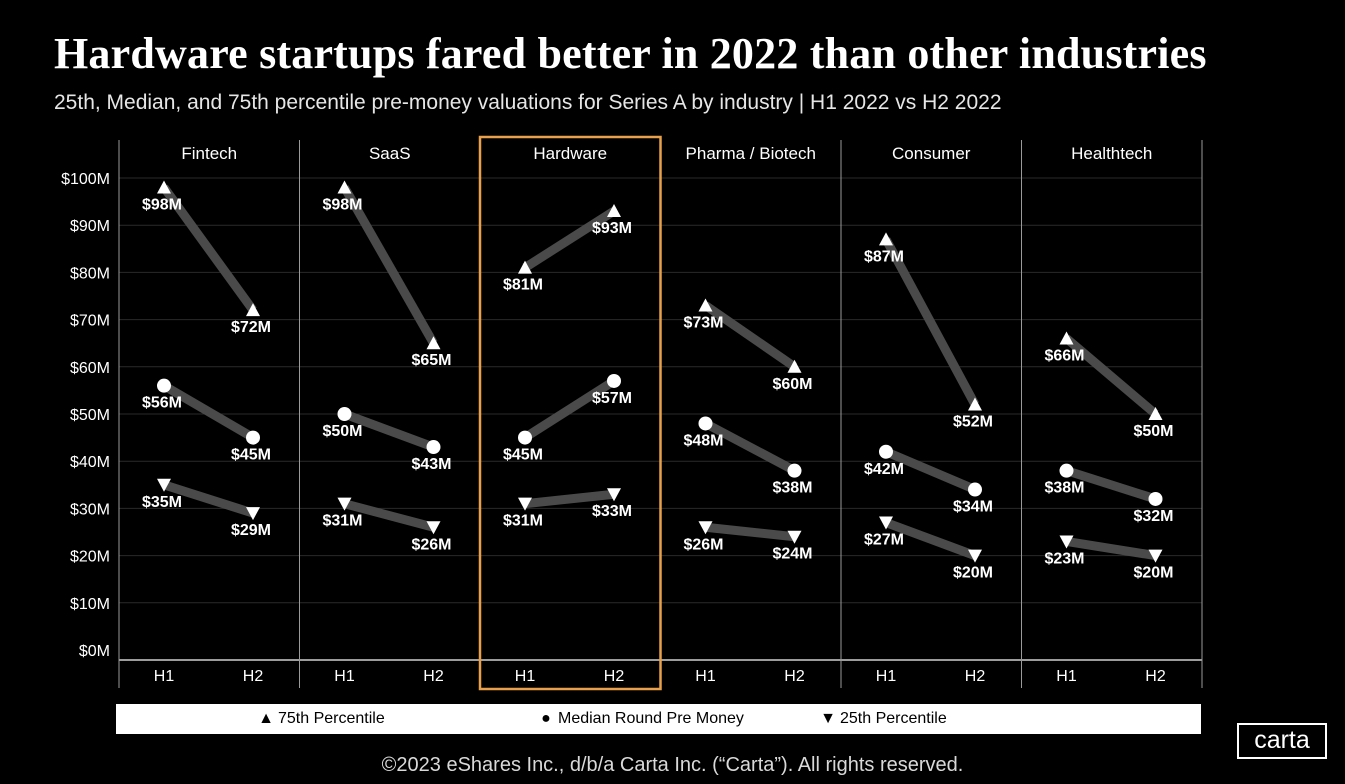 This screenshot has width=1345, height=784. I want to click on legend-label: Median Round Pre Money, so click(651, 718).